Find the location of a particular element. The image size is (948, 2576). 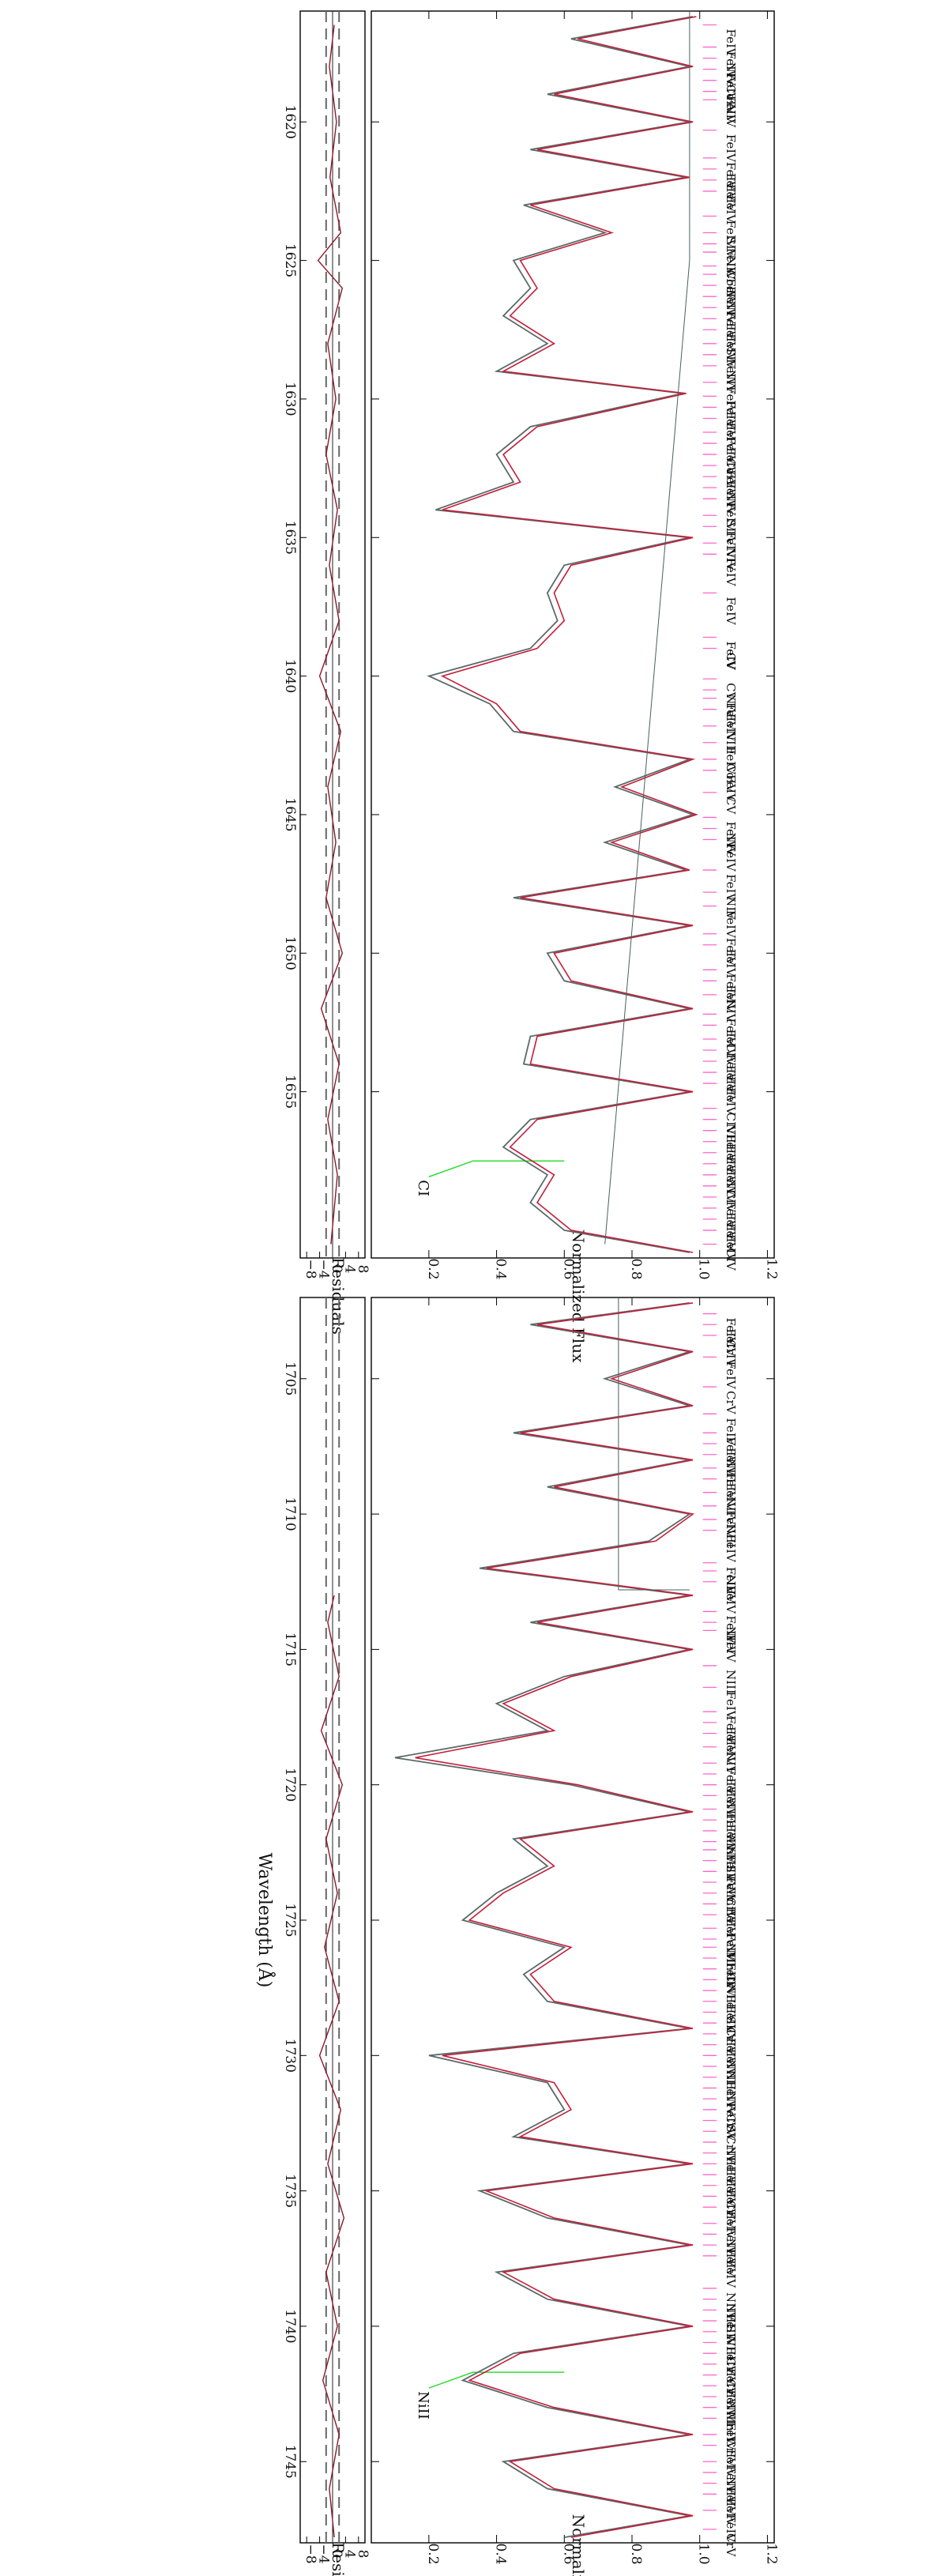

upper-wl-tick-label: 1645 is located at coordinates (290, 814).